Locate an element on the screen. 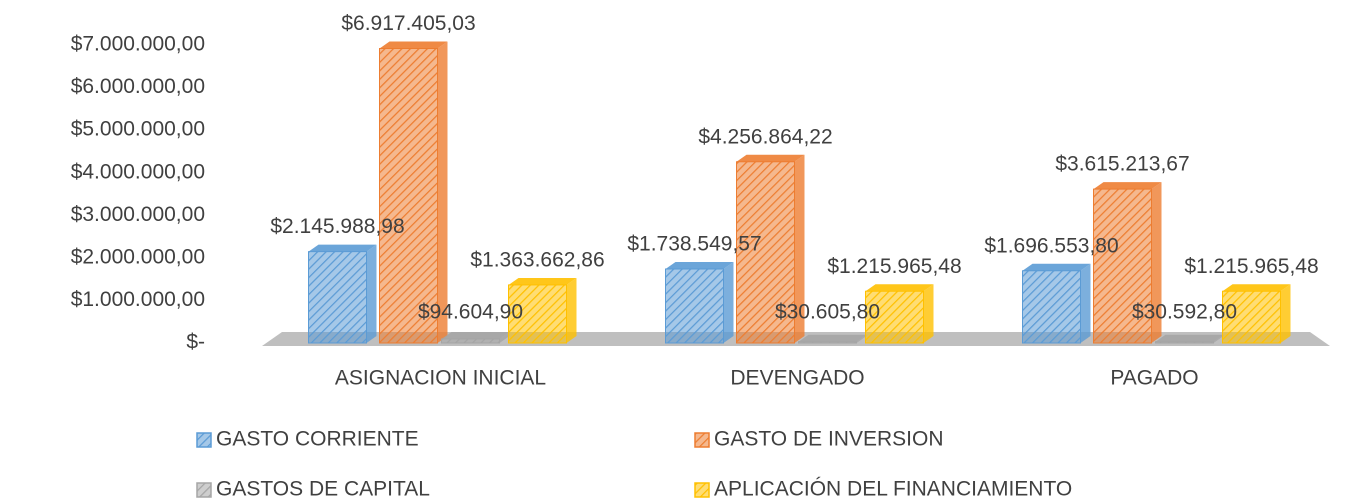  data-label: $4.256.864,22 is located at coordinates (765, 136).